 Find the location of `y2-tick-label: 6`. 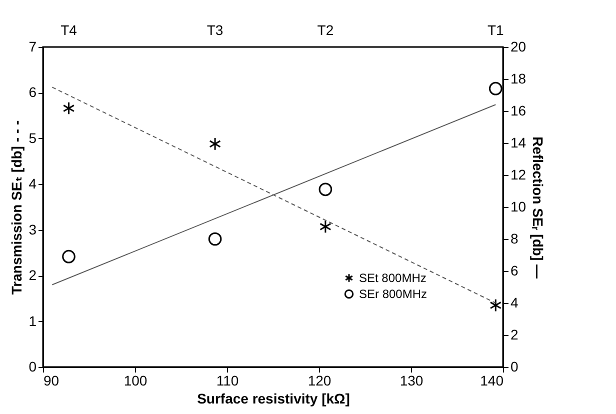

y2-tick-label: 6 is located at coordinates (514, 270).